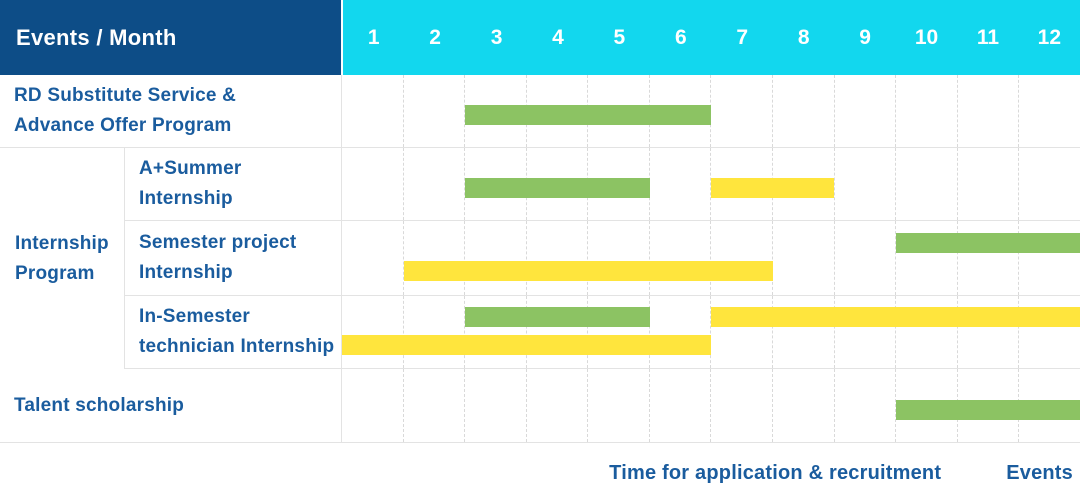  What do you see at coordinates (988, 37) in the screenshot?
I see `month-header-11: 11` at bounding box center [988, 37].